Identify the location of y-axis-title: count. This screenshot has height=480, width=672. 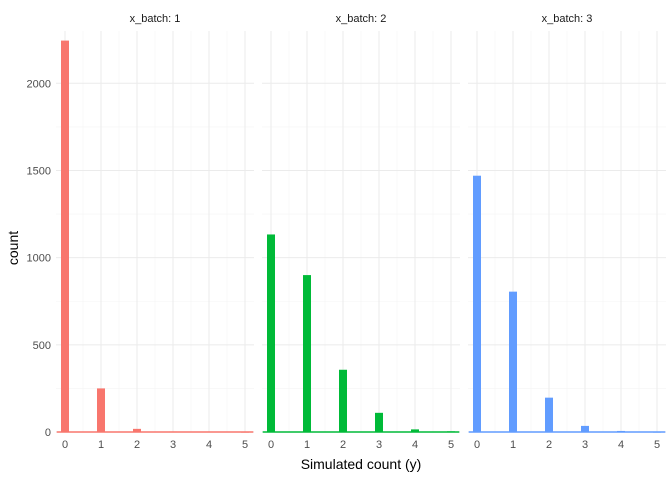
(13, 248).